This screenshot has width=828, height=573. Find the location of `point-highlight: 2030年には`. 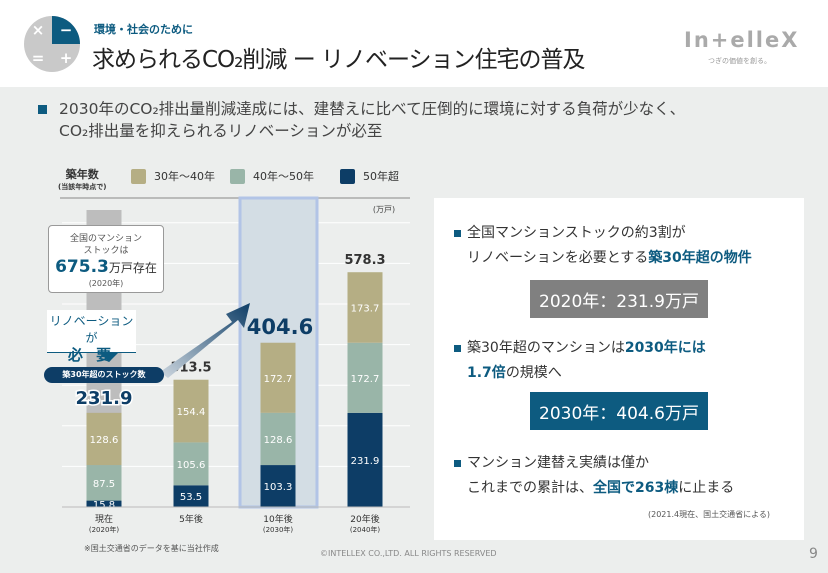

point-highlight: 2030年には is located at coordinates (665, 348).